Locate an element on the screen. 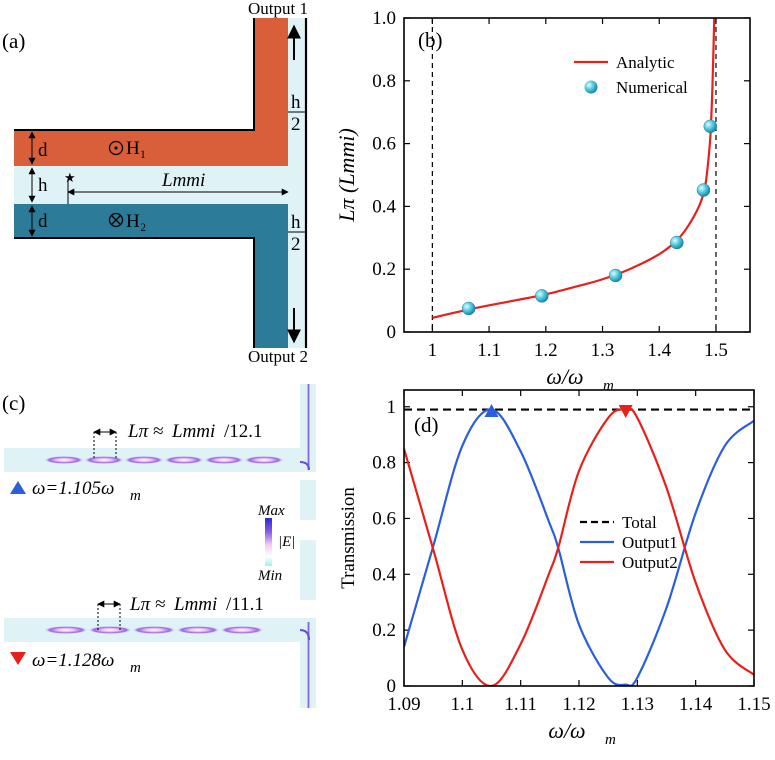 Image resolution: width=775 pixels, height=760 pixels. bottom-field-edge is located at coordinates (308, 665).